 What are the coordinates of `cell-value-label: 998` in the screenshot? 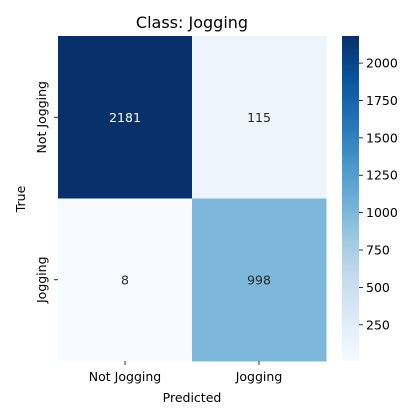 It's located at (259, 279).